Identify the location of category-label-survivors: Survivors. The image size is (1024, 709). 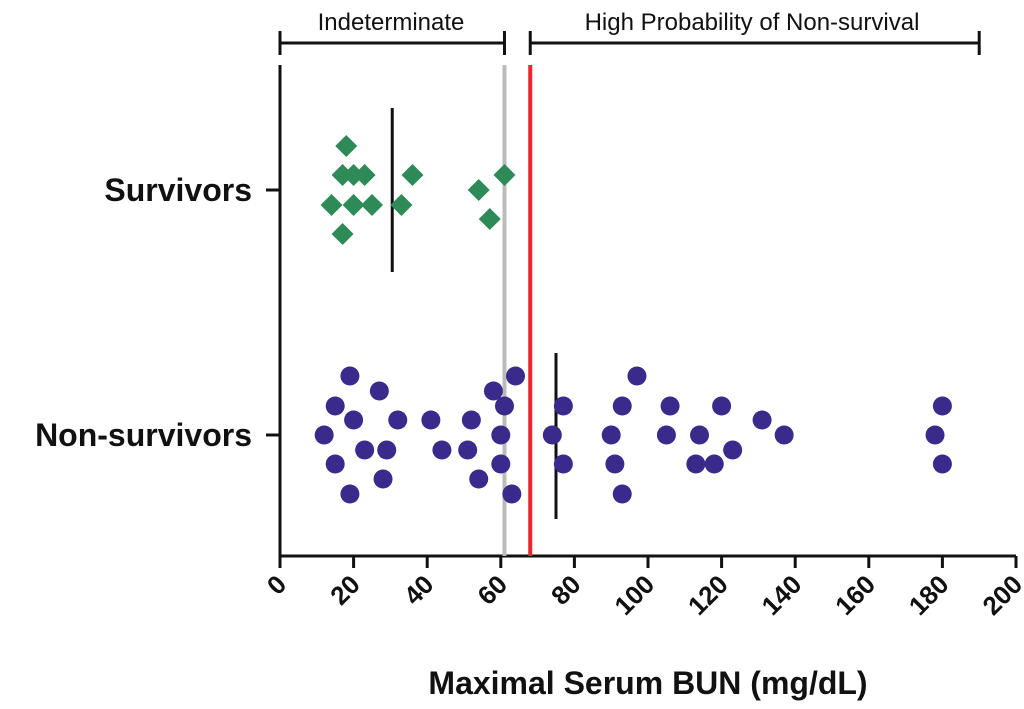
(178, 190).